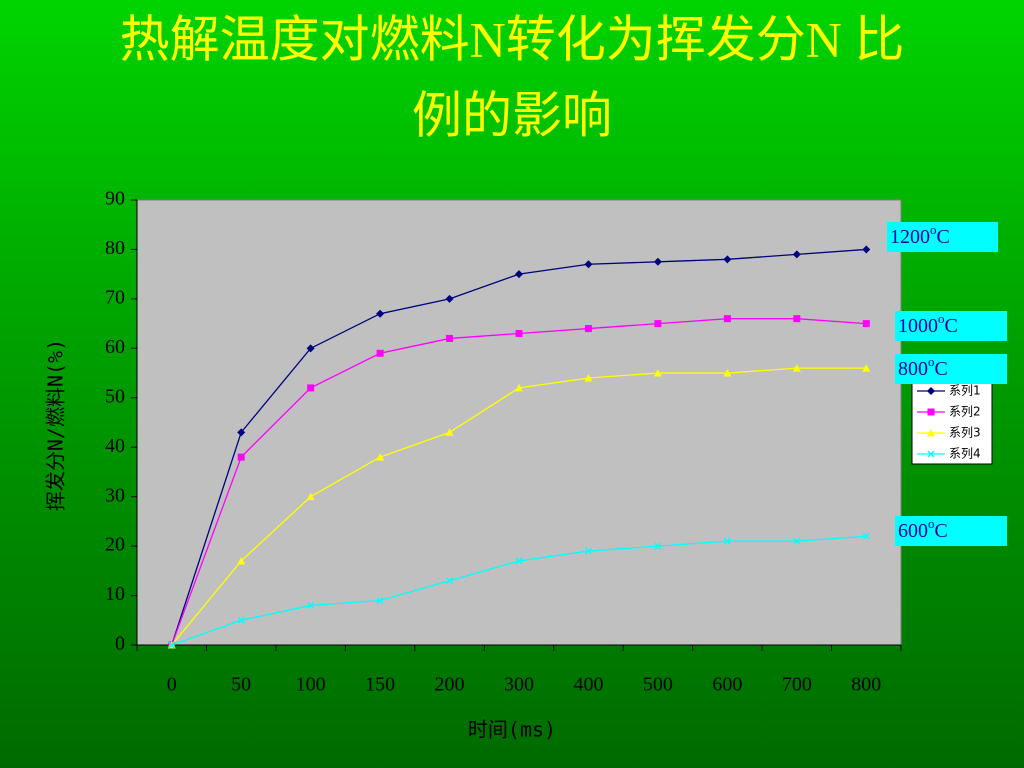 The width and height of the screenshot is (1024, 768). Describe the element at coordinates (311, 685) in the screenshot. I see `x-tick-label: 100` at that location.